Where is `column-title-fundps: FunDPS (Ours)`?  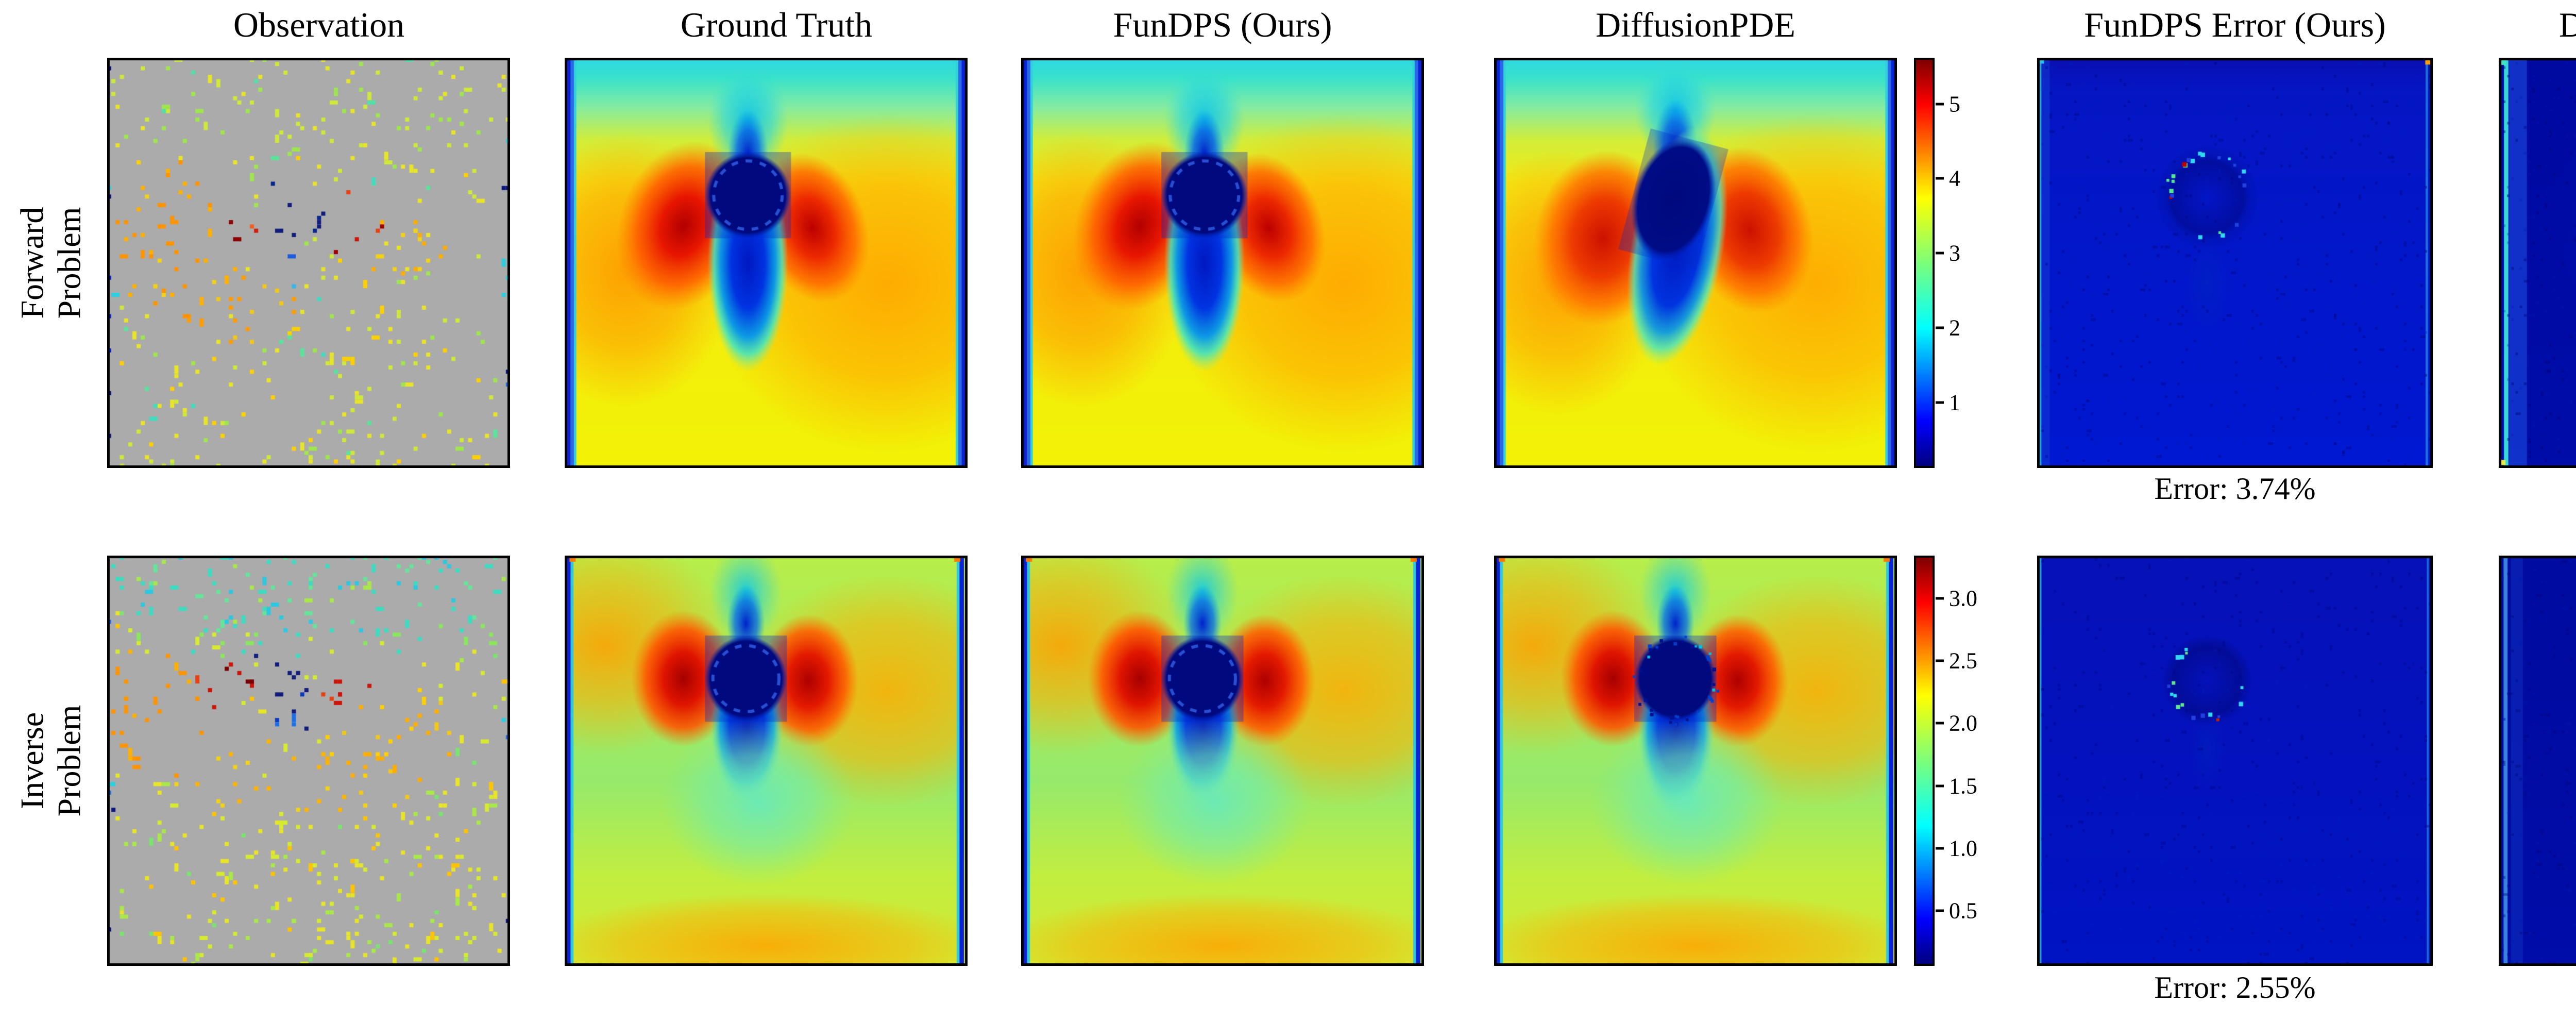 column-title-fundps: FunDPS (Ours) is located at coordinates (1223, 24).